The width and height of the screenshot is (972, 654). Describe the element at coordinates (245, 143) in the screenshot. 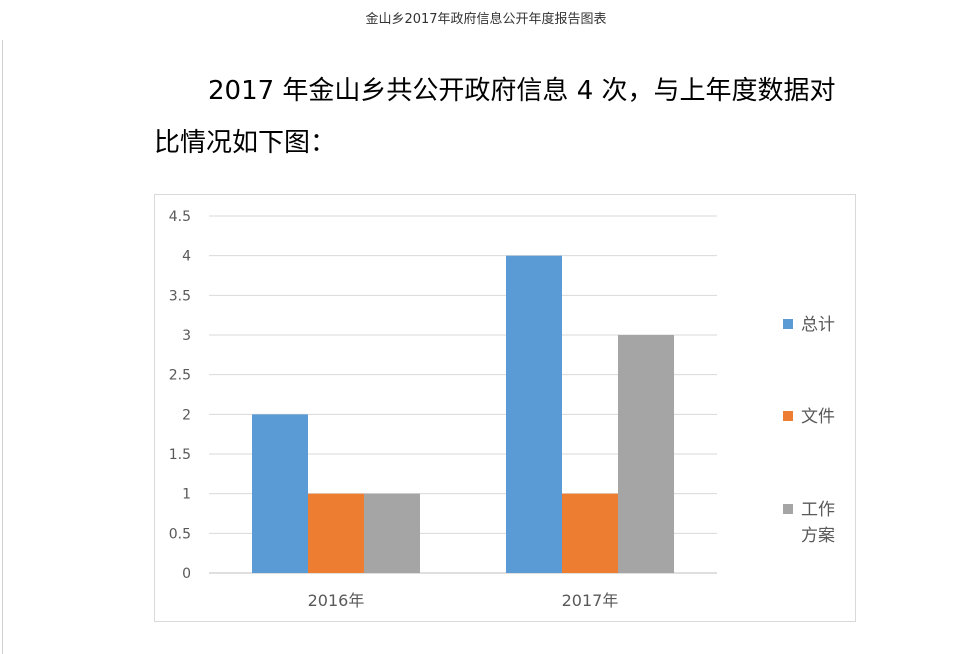

I see `summary-line-2: 比情况如下图：` at that location.